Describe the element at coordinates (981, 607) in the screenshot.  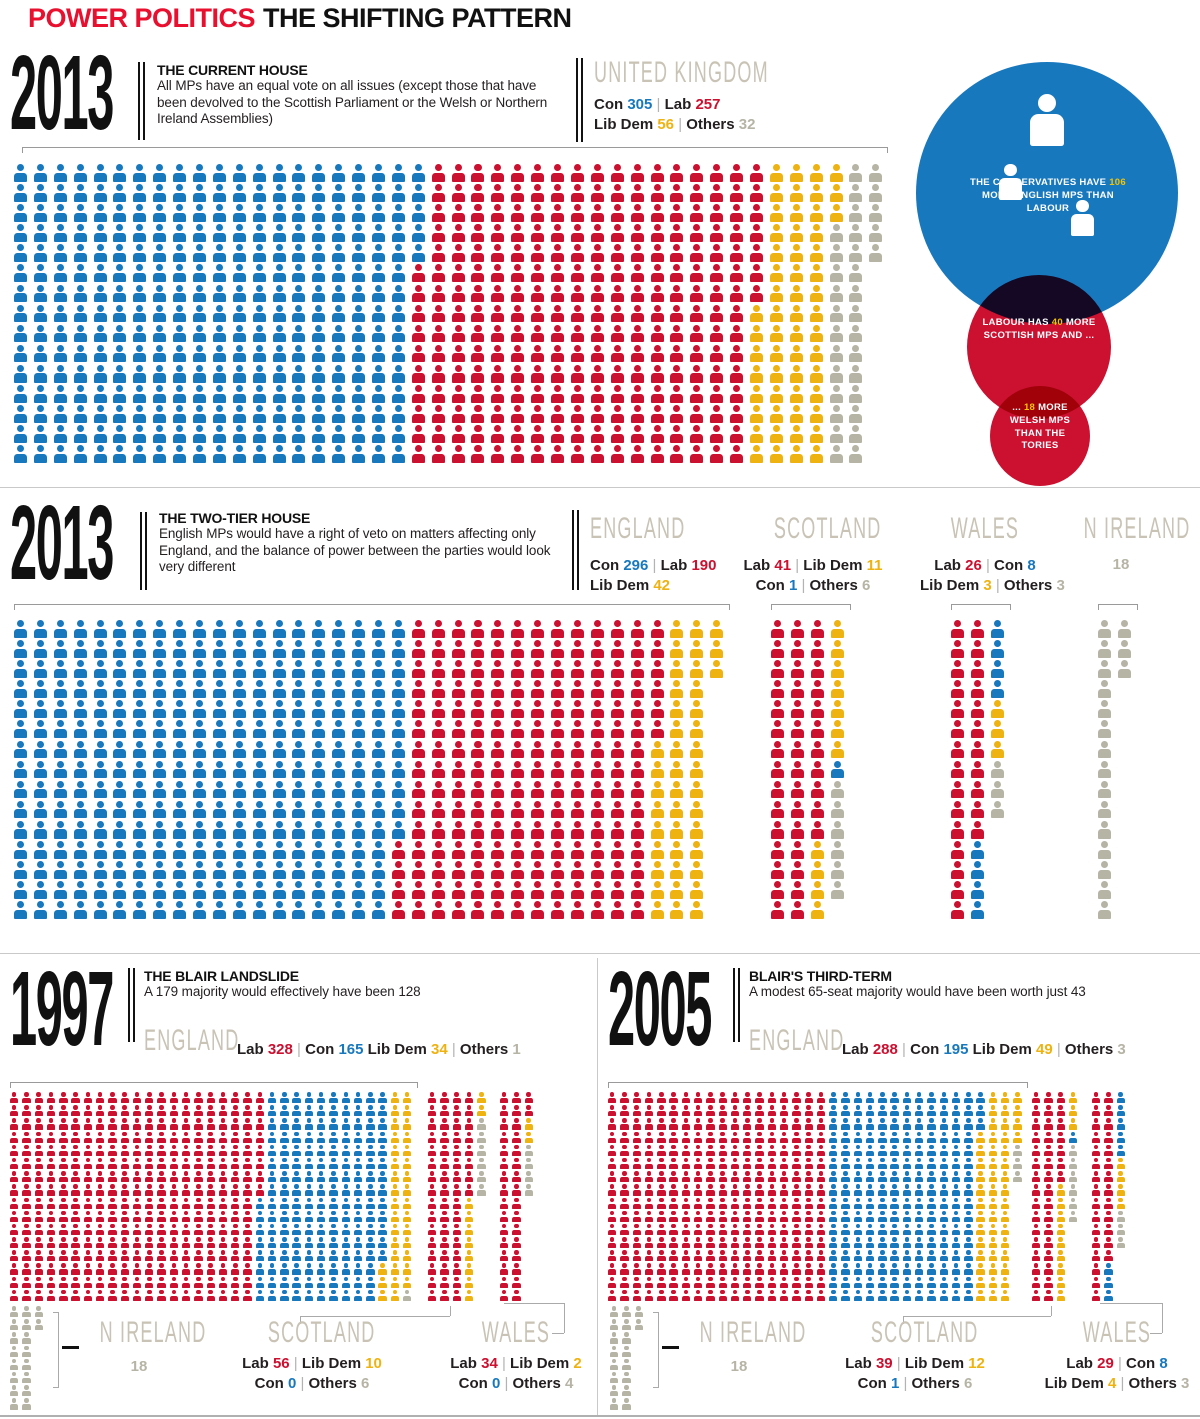
I see `grid-bracket` at that location.